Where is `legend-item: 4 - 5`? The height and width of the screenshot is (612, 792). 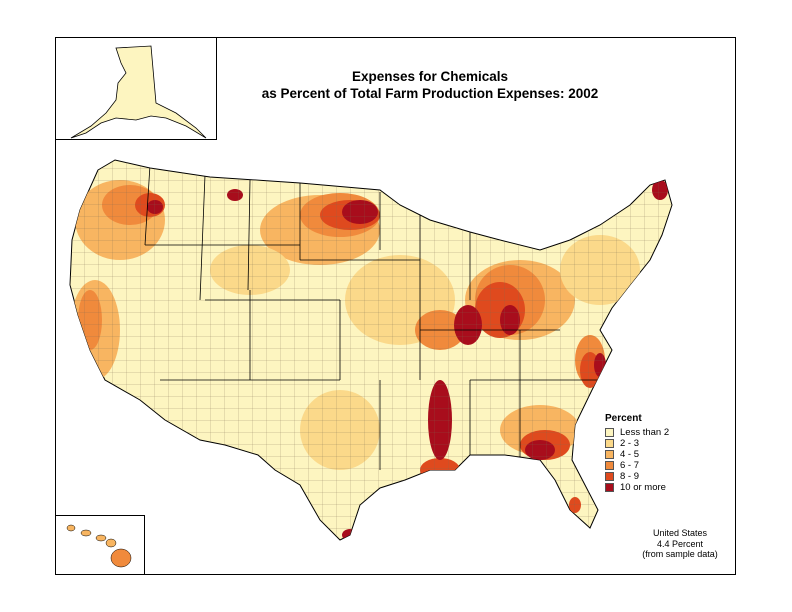 legend-item: 4 - 5 is located at coordinates (660, 454).